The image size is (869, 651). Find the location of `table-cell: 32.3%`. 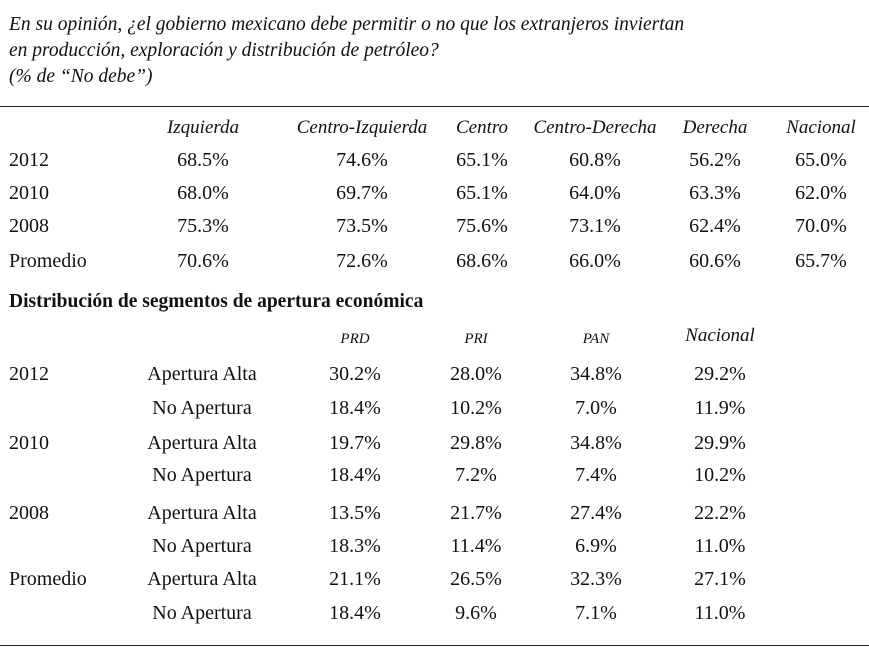

table-cell: 32.3% is located at coordinates (596, 579).